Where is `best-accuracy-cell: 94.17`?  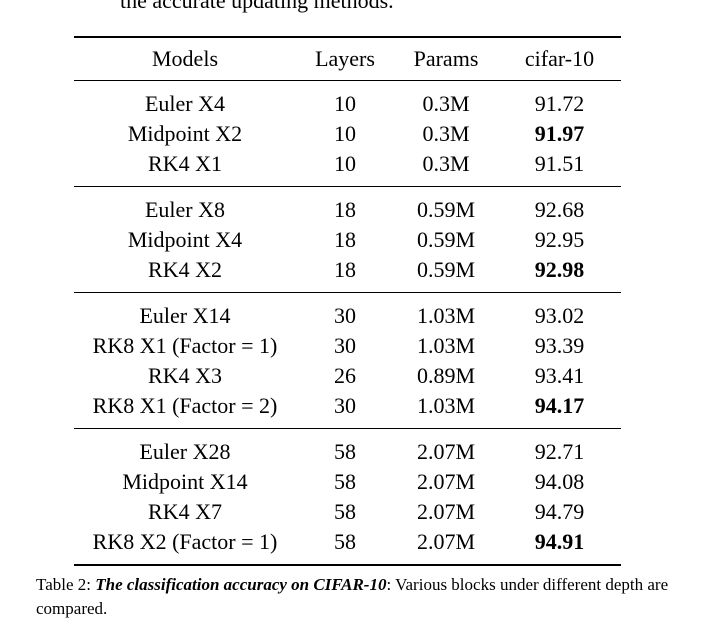 best-accuracy-cell: 94.17 is located at coordinates (559, 405).